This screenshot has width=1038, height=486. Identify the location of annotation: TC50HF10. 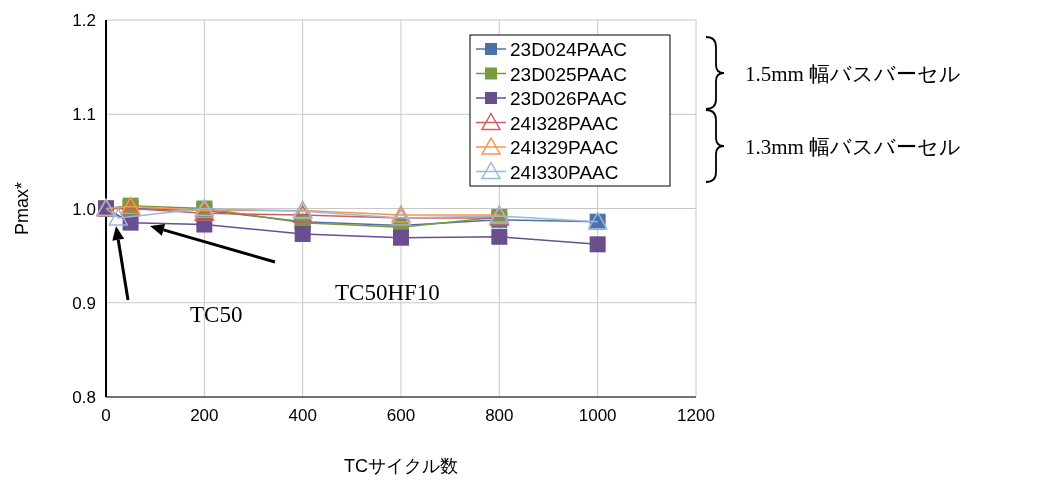
(387, 292).